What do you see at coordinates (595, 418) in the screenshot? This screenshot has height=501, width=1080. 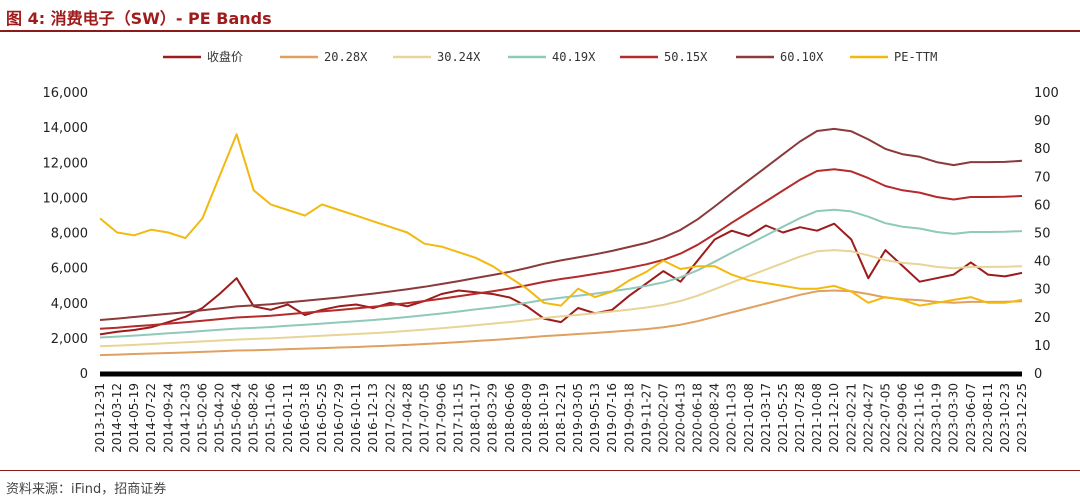 I see `x-tick-label: 2019-05-13` at bounding box center [595, 418].